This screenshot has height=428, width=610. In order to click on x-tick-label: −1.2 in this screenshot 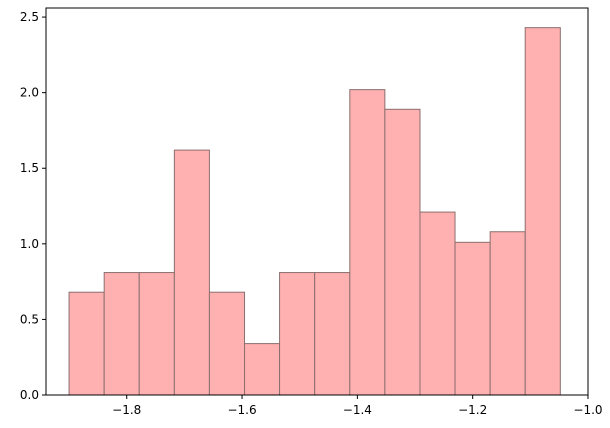, I will do `click(472, 410)`.